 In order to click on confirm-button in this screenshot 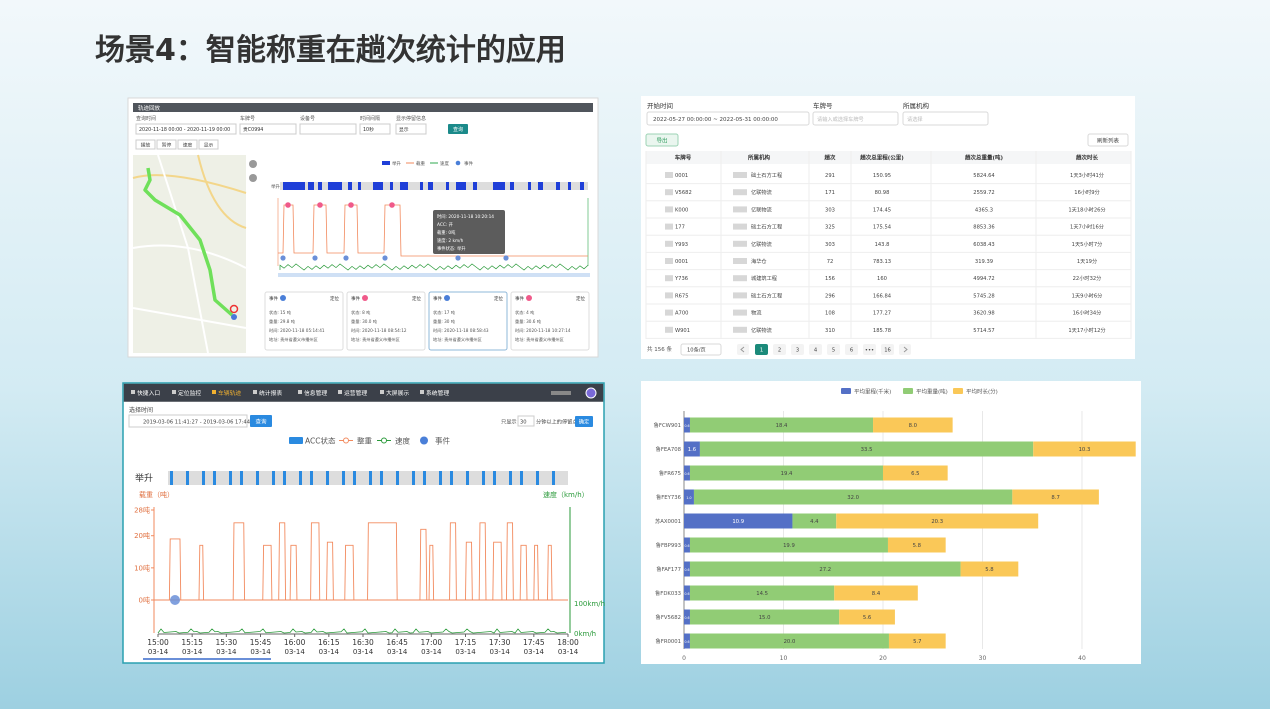, I will do `click(584, 421)`.